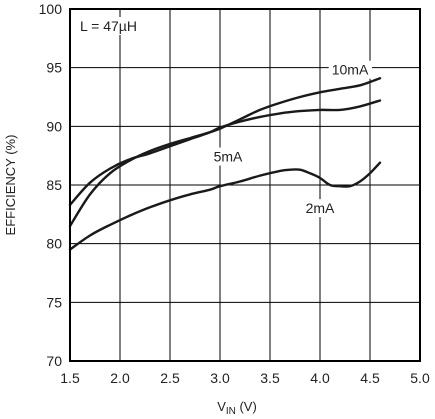 The height and width of the screenshot is (419, 435). What do you see at coordinates (220, 378) in the screenshot?
I see `x-tick-label: 3.0` at bounding box center [220, 378].